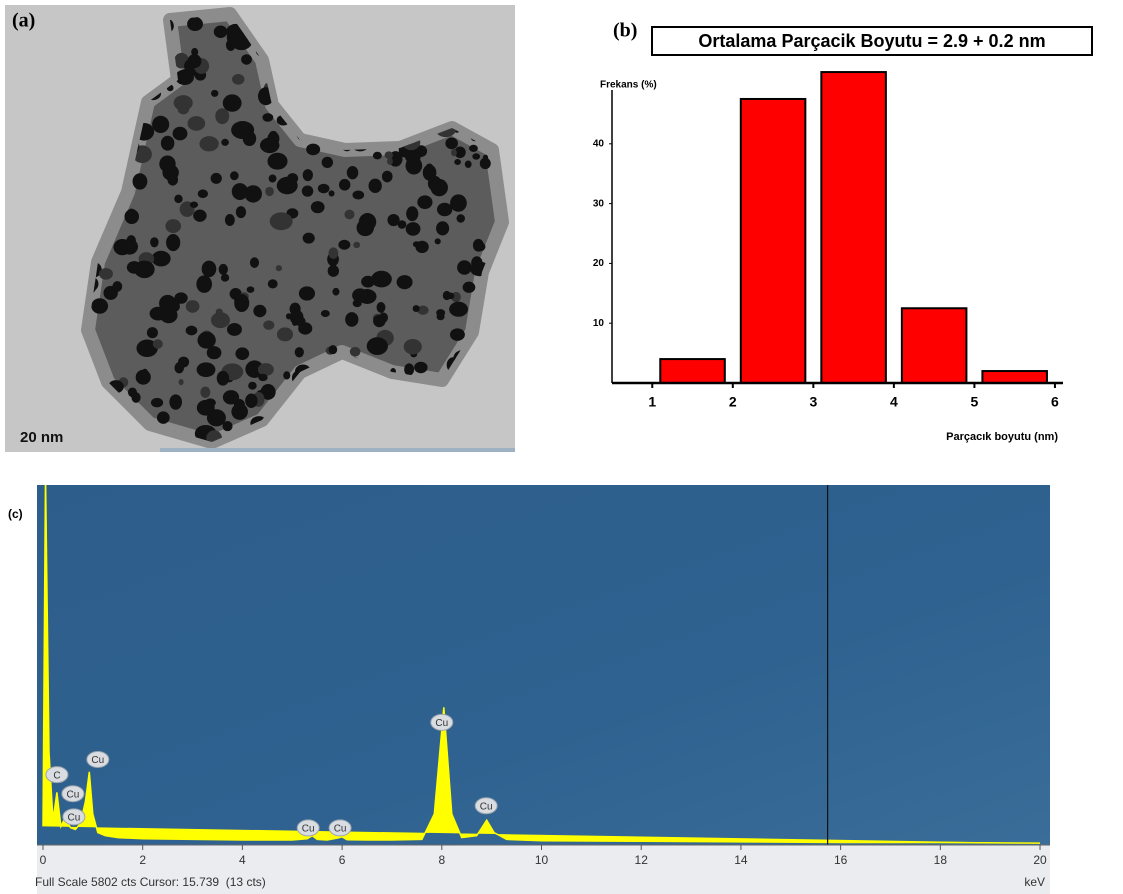 The height and width of the screenshot is (894, 1123). Describe the element at coordinates (599, 203) in the screenshot. I see `y-tick-label: 30` at that location.